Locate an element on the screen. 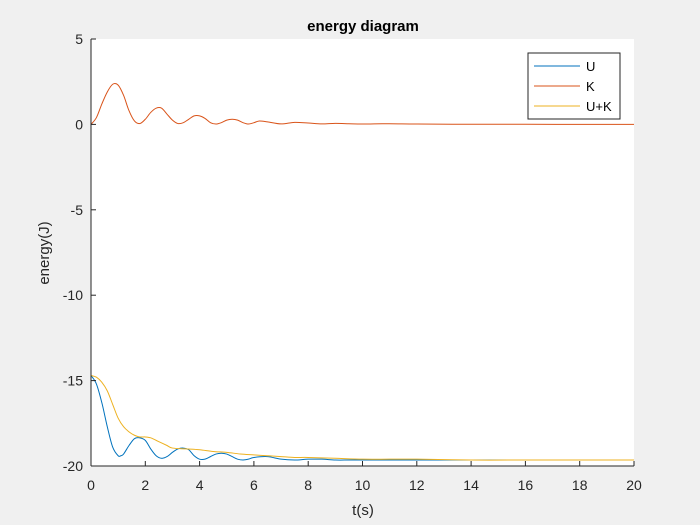  y-axis-label: energy(J) is located at coordinates (44, 252).